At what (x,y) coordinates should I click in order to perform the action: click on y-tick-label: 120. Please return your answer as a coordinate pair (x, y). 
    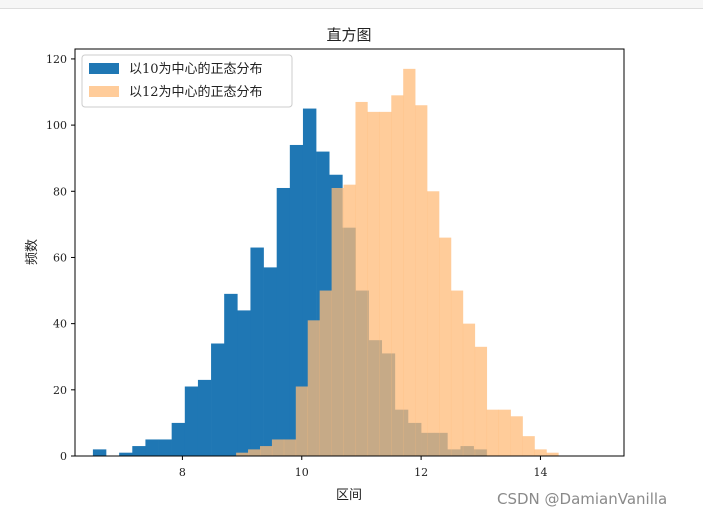
    Looking at the image, I should click on (56, 59).